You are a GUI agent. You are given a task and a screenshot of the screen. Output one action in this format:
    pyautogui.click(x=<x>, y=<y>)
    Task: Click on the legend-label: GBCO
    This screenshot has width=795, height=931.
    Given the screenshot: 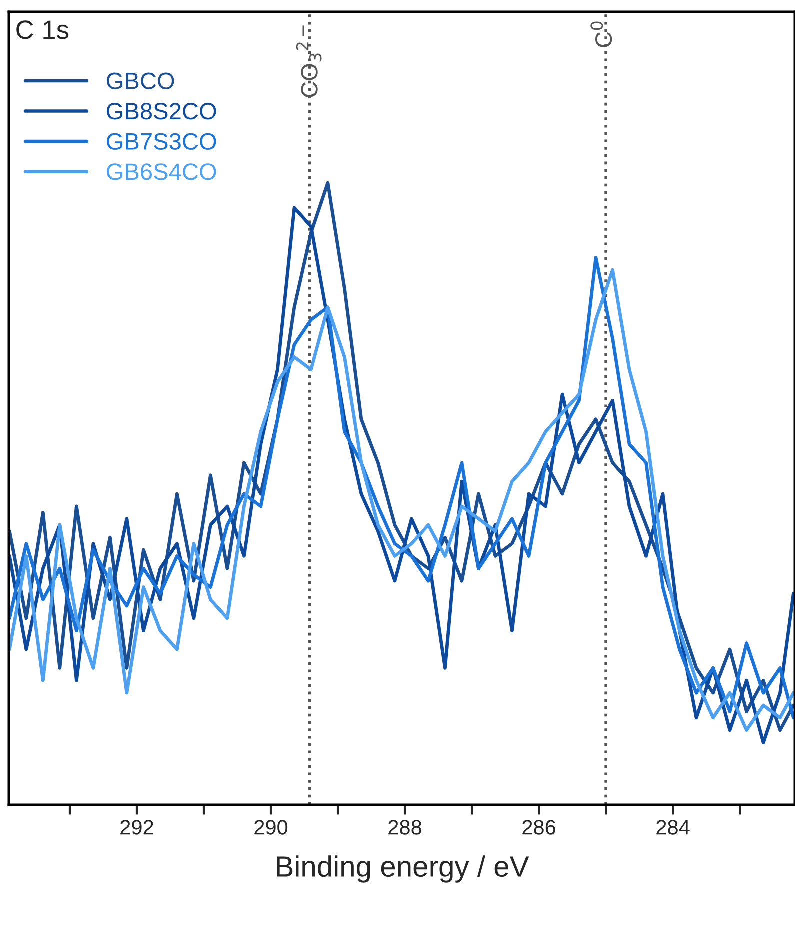 What is the action you would take?
    pyautogui.click(x=140, y=81)
    